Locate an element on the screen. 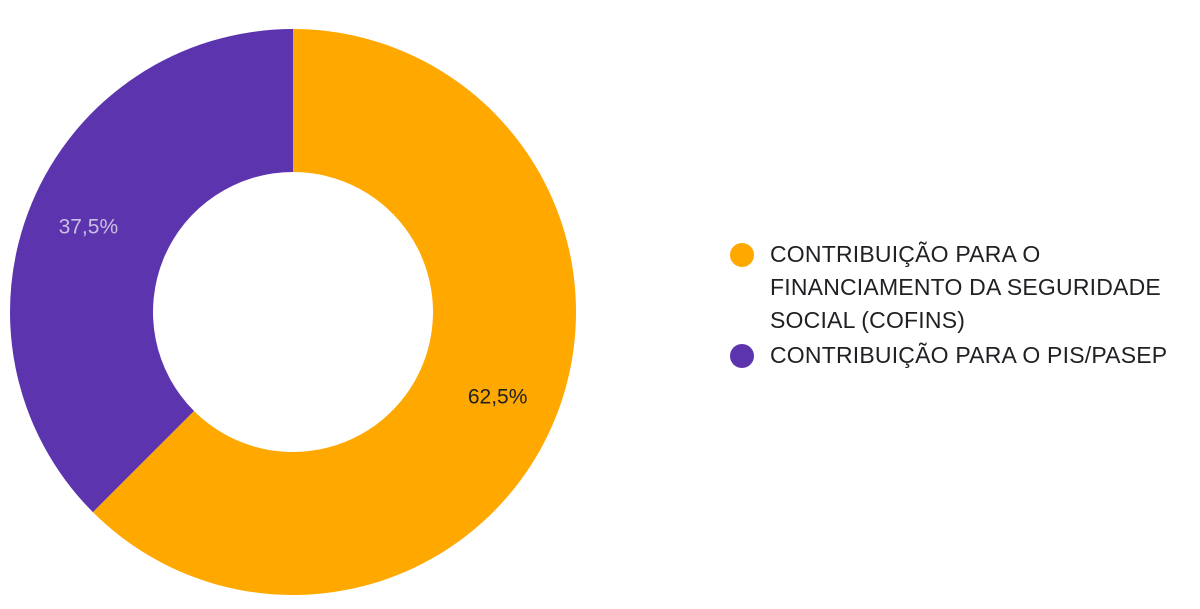 The image size is (1200, 609). legend-item-pis-pasep: CONTRIBUIÇÃO PARA O PIS/PASEP is located at coordinates (960, 355).